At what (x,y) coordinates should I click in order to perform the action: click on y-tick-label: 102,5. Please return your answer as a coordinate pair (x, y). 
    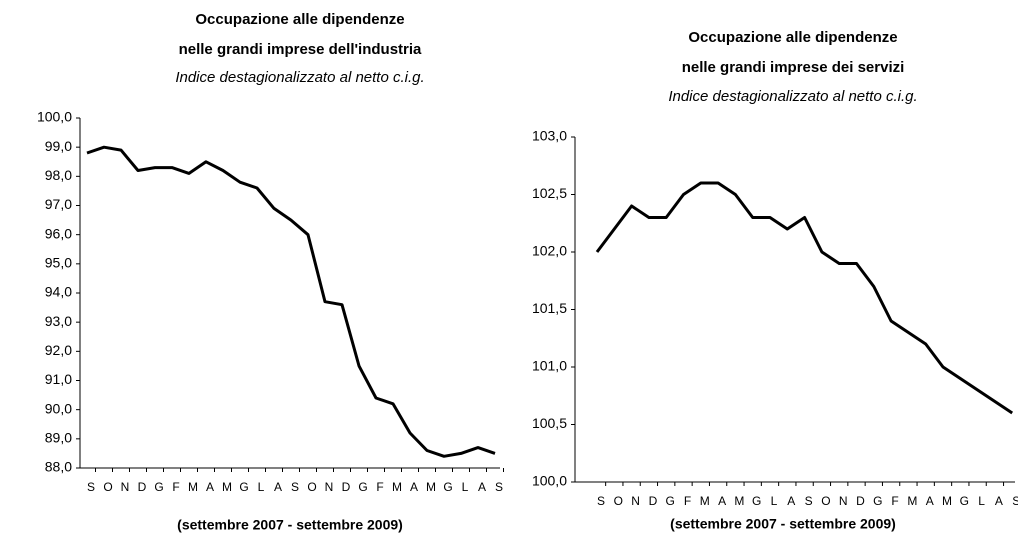
    Looking at the image, I should click on (549, 193).